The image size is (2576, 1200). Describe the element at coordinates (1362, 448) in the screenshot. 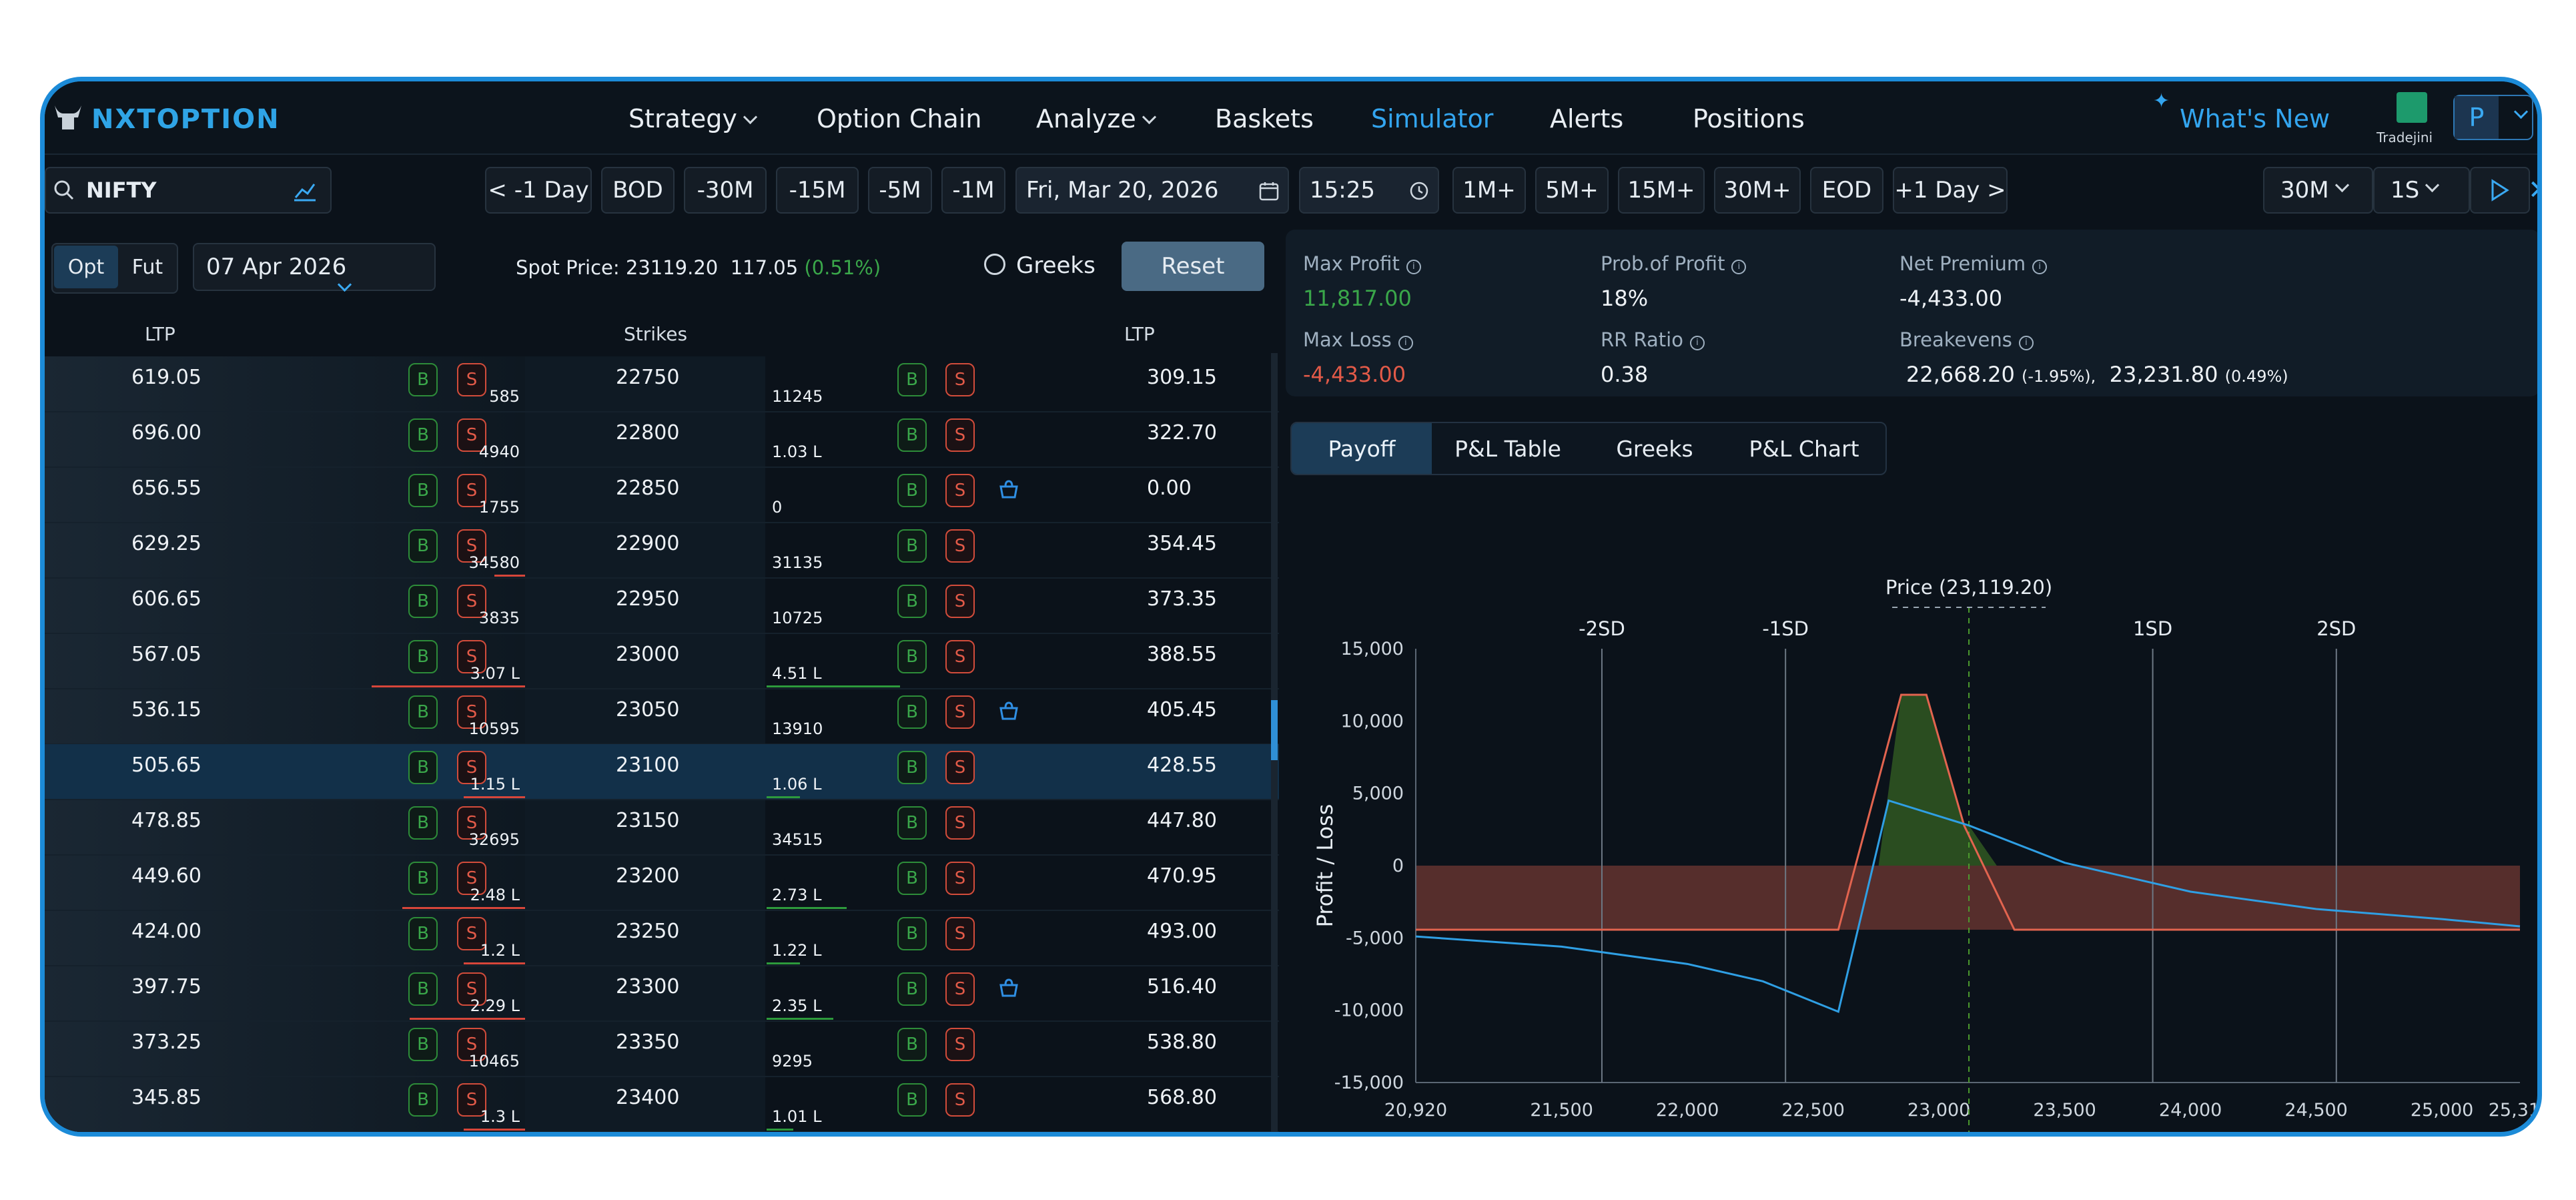

I see `tab-payoff: Payoff` at that location.